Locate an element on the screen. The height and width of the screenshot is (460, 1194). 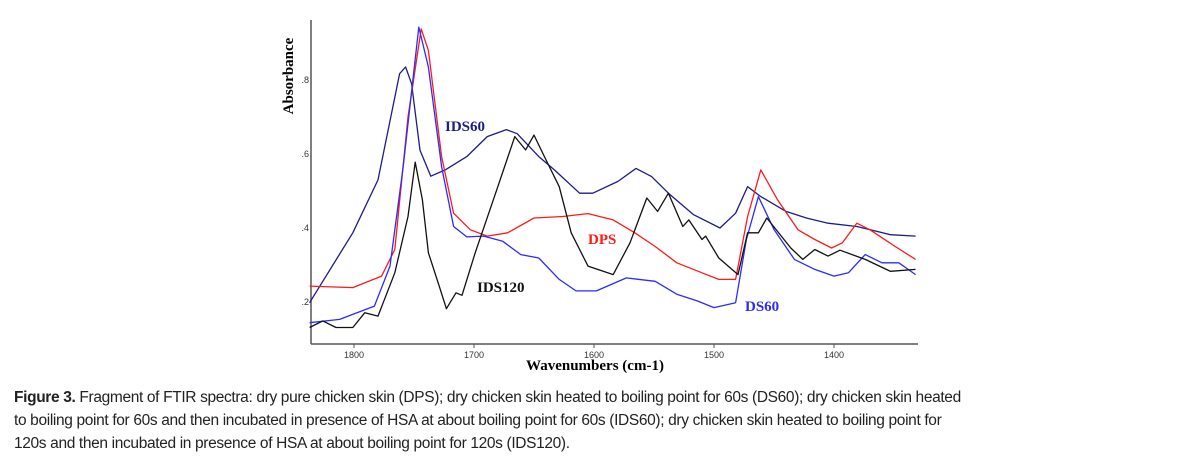
x-axis-title: Wavenumbers (cm-1) is located at coordinates (595, 366).